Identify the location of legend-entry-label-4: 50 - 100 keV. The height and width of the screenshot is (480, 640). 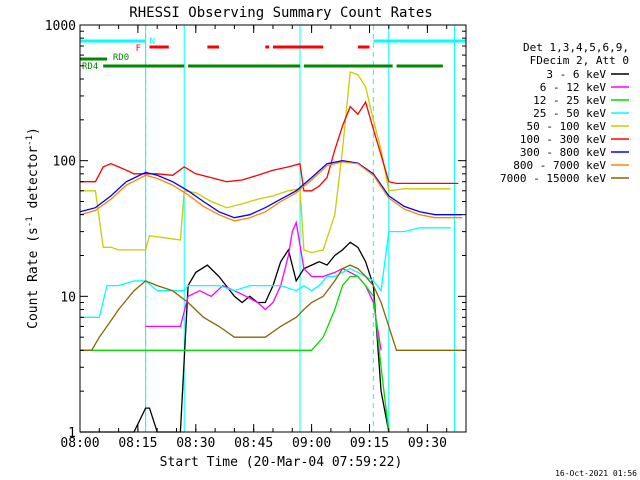
(567, 126).